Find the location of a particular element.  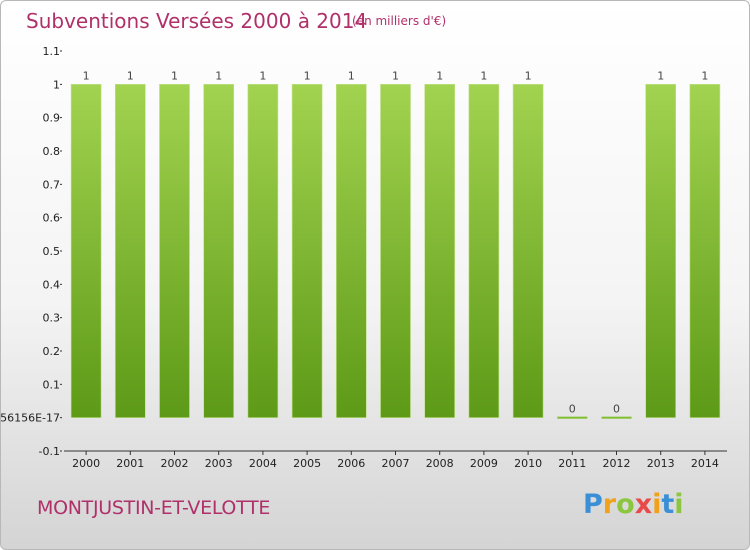

x-tick-label-2011: 2011 is located at coordinates (572, 463).